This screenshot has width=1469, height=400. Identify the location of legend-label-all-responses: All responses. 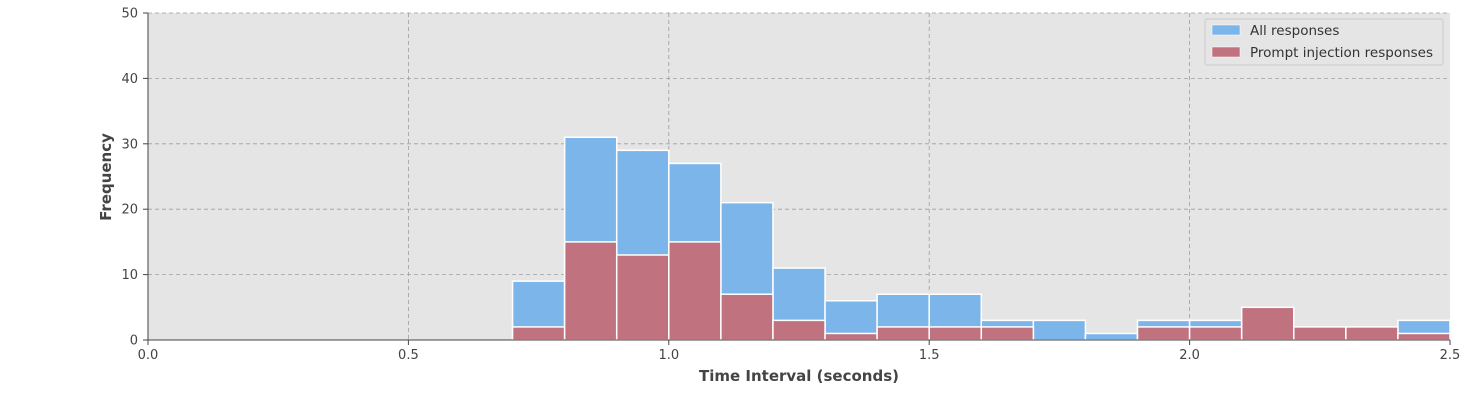
(1294, 31).